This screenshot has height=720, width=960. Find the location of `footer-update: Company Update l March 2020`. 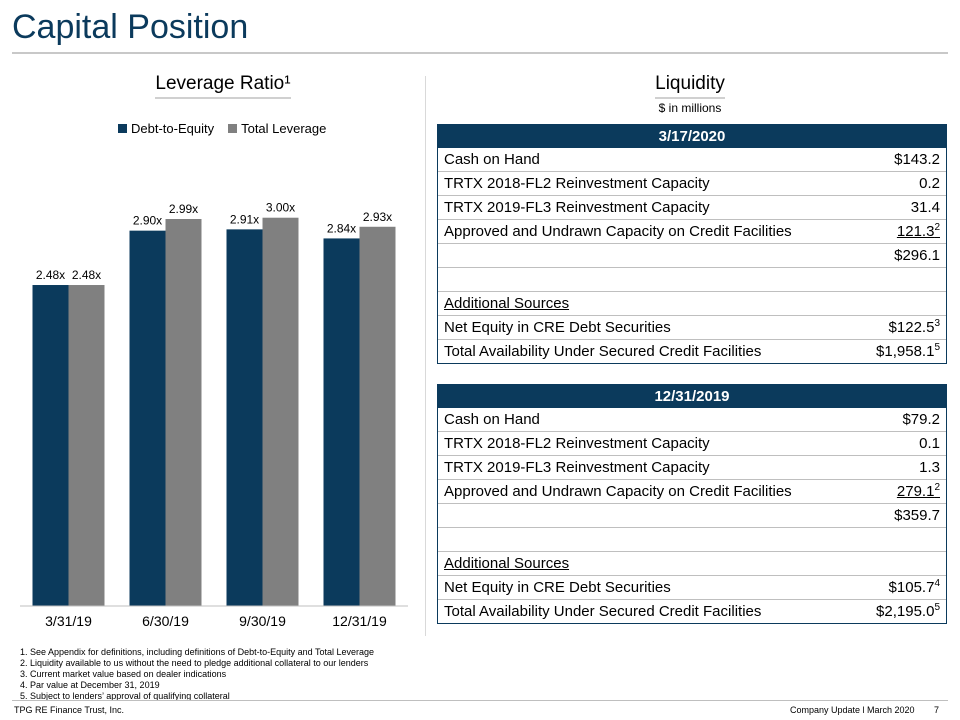

footer-update: Company Update l March 2020 is located at coordinates (852, 710).